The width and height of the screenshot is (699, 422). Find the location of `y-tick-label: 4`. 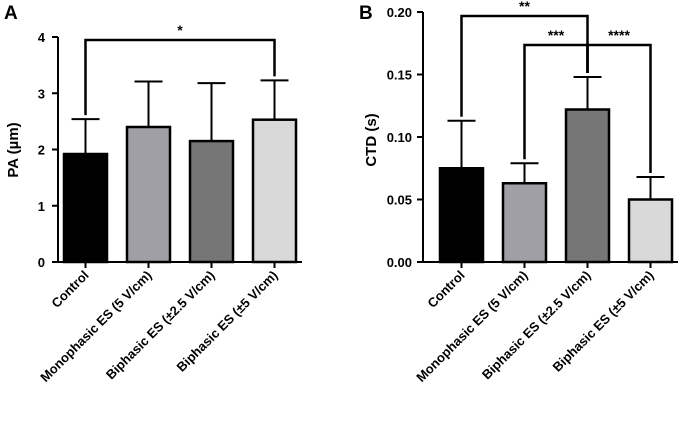

y-tick-label: 4 is located at coordinates (42, 37).